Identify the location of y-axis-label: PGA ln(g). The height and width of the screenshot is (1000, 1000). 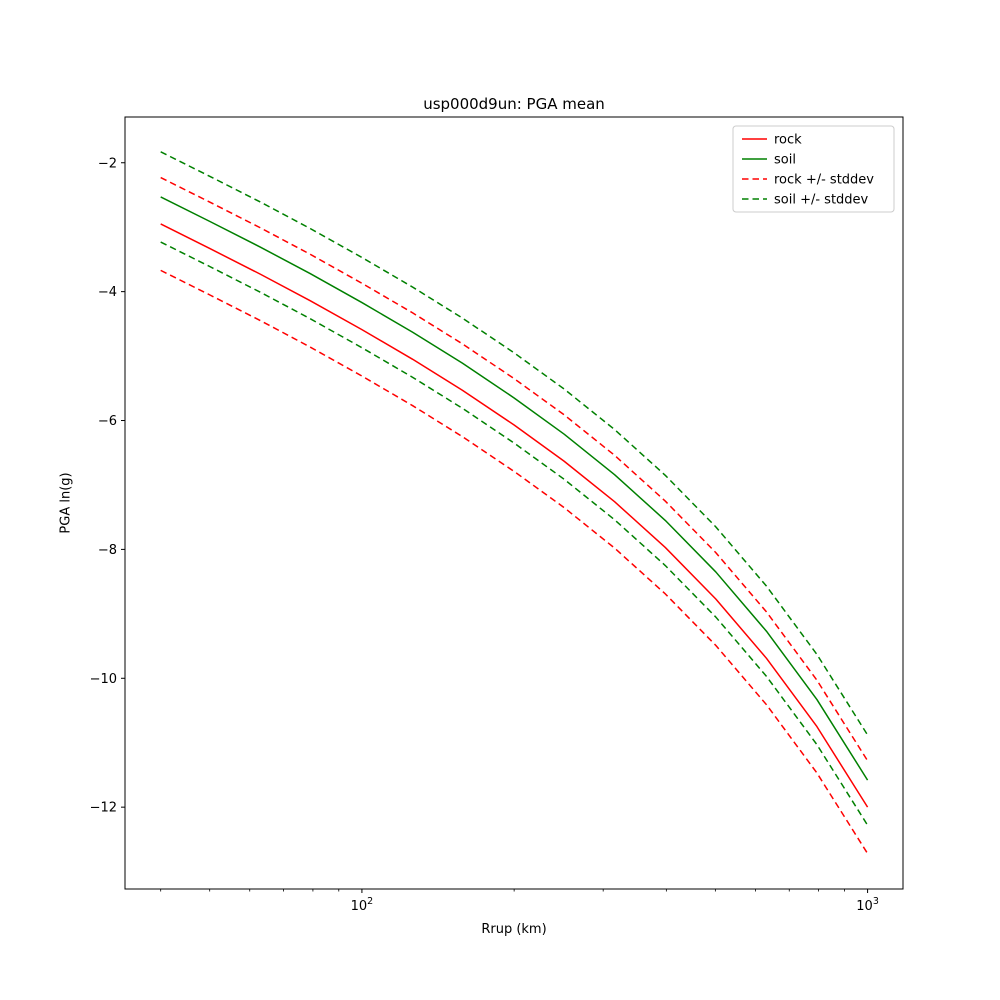
(66, 503).